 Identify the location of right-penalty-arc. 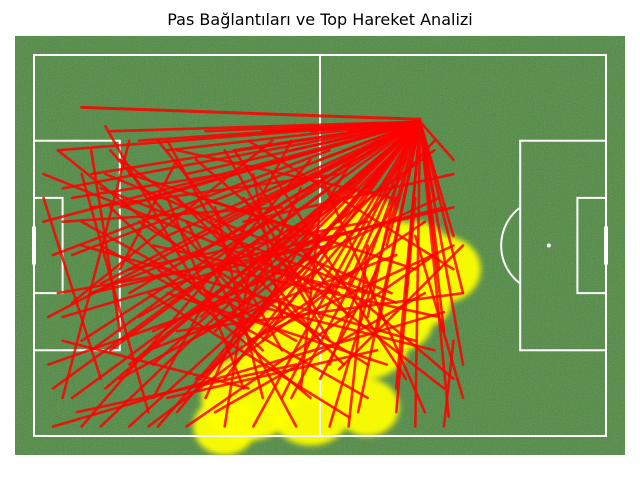
(510, 245).